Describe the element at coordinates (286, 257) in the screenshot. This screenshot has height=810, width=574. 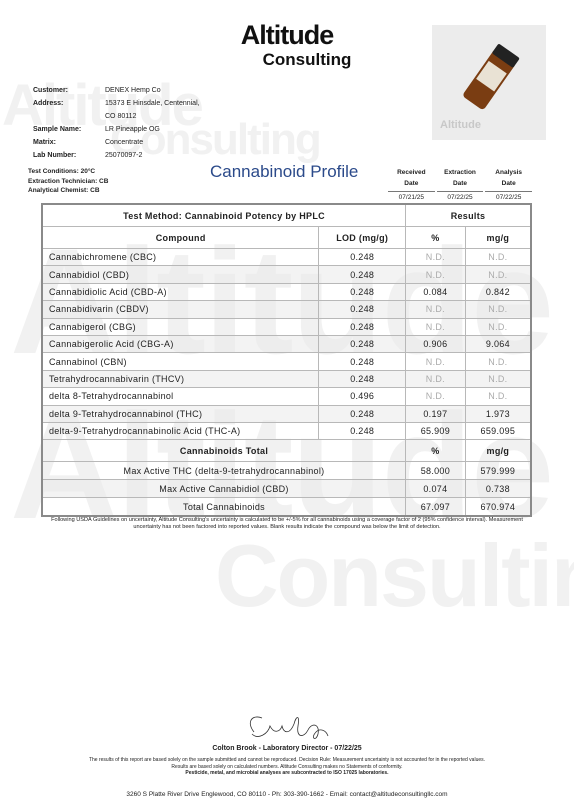
I see `compound-row: Cannabichromene (CBC) 0.248 N.D. N.D.` at that location.